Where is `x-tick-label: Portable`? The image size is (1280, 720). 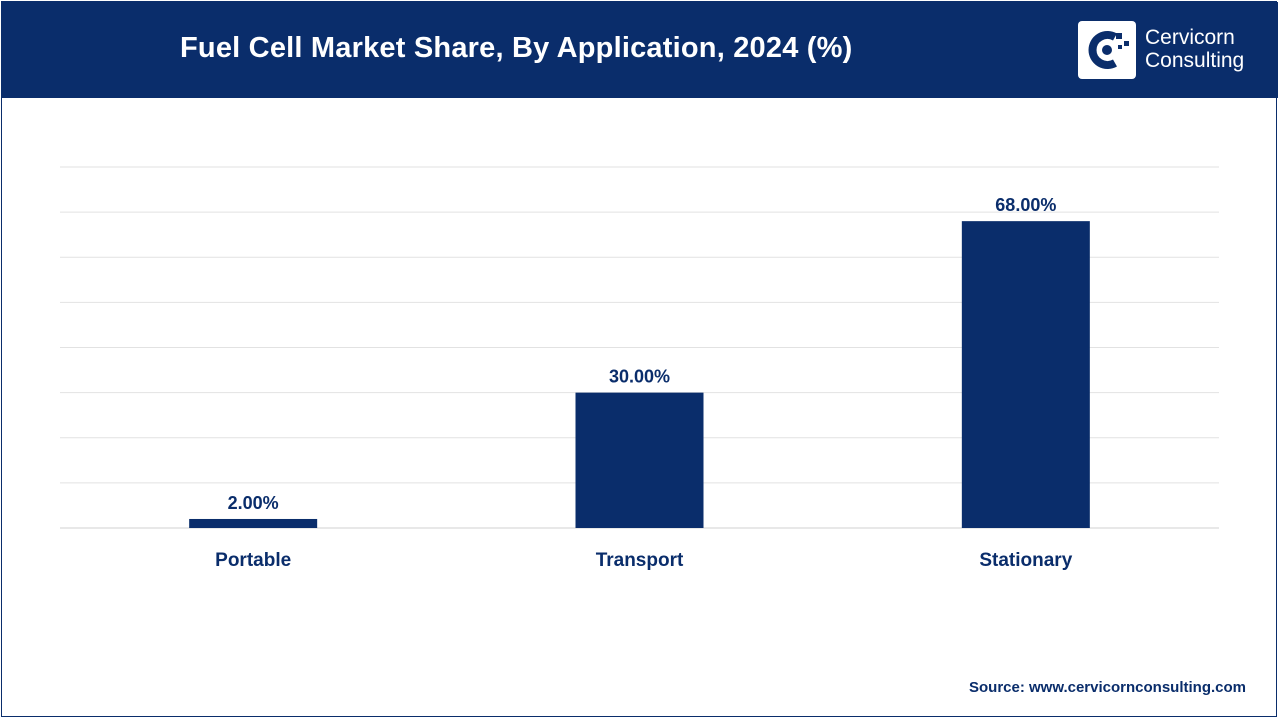 x-tick-label: Portable is located at coordinates (253, 560).